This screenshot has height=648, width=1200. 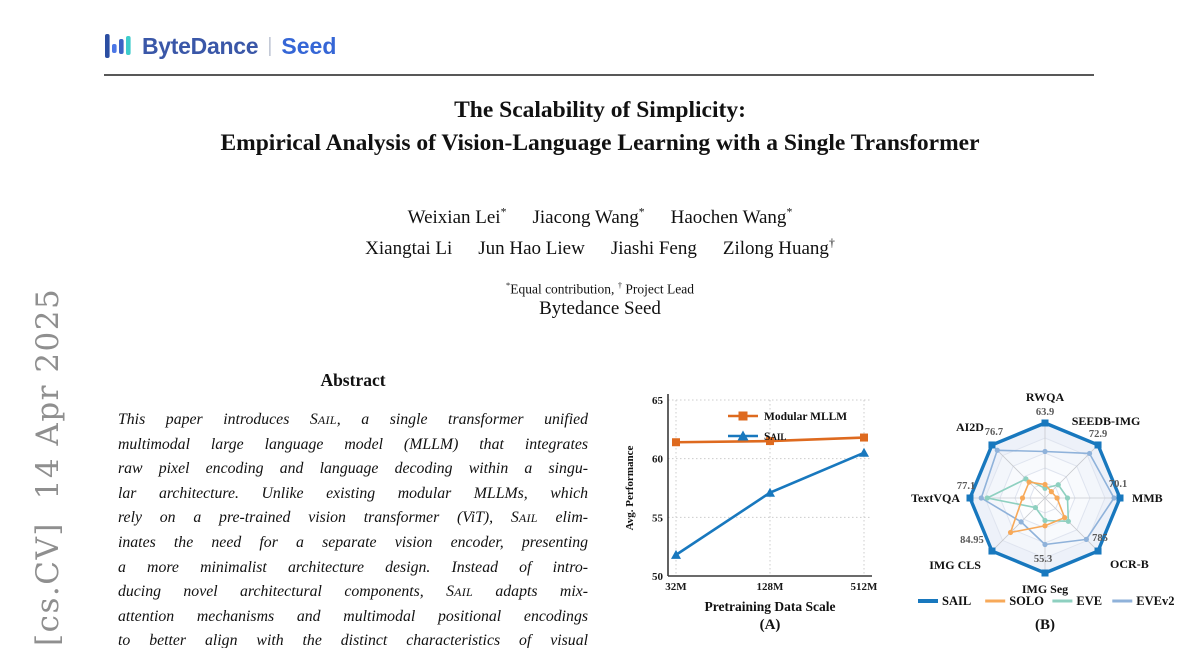 I want to click on equal-contribution-text: Equal contribution,, so click(x=562, y=289).